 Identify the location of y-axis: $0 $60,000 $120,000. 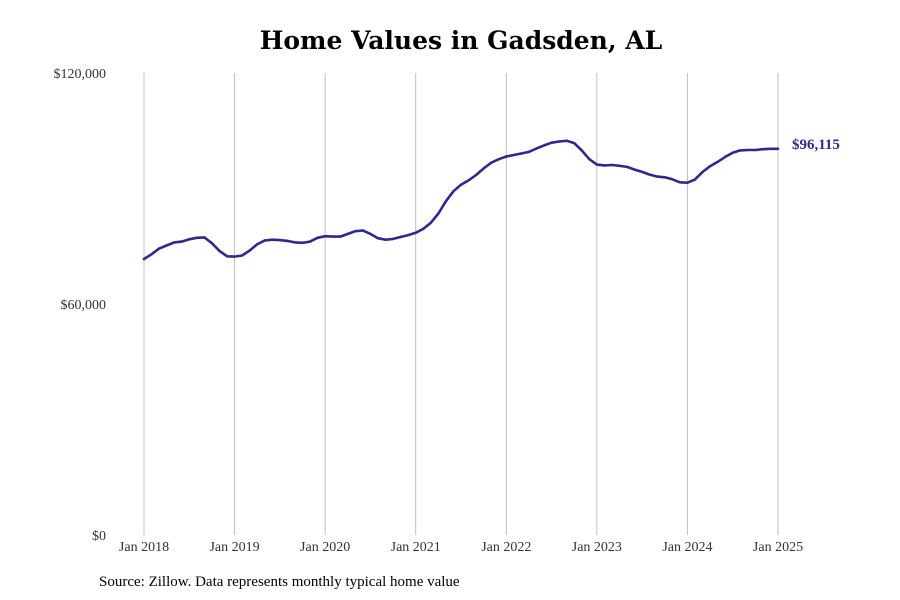
(80, 305).